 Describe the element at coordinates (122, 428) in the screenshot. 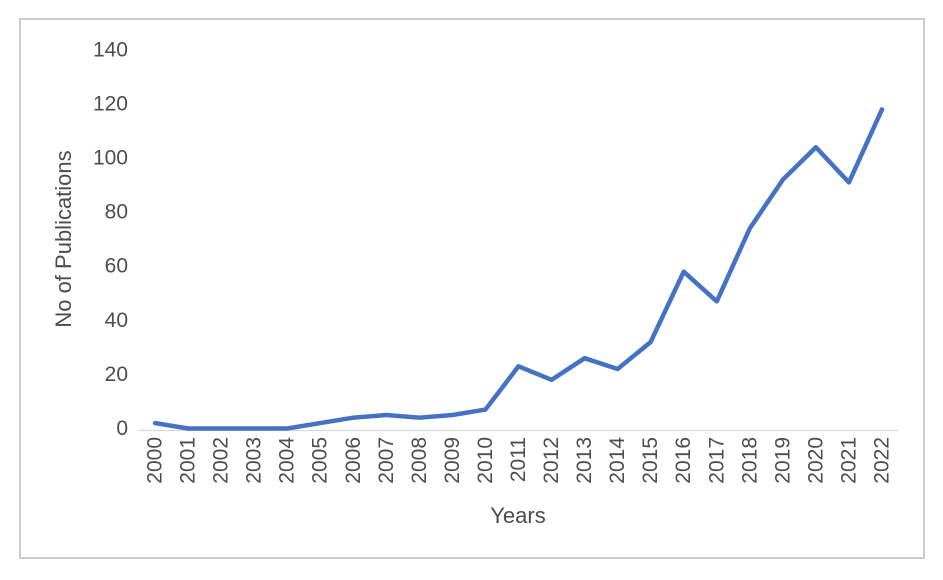

I see `y-tick-label: 0` at that location.